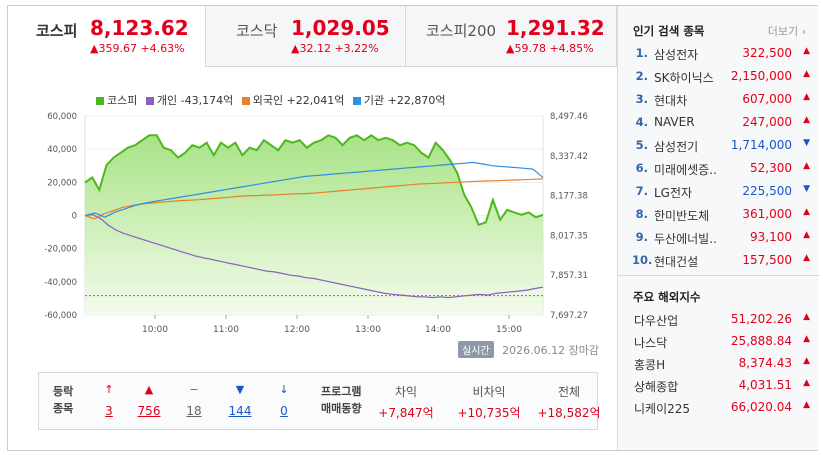 This screenshot has height=455, width=823. What do you see at coordinates (149, 411) in the screenshot?
I see `breadth-count: 756` at bounding box center [149, 411].